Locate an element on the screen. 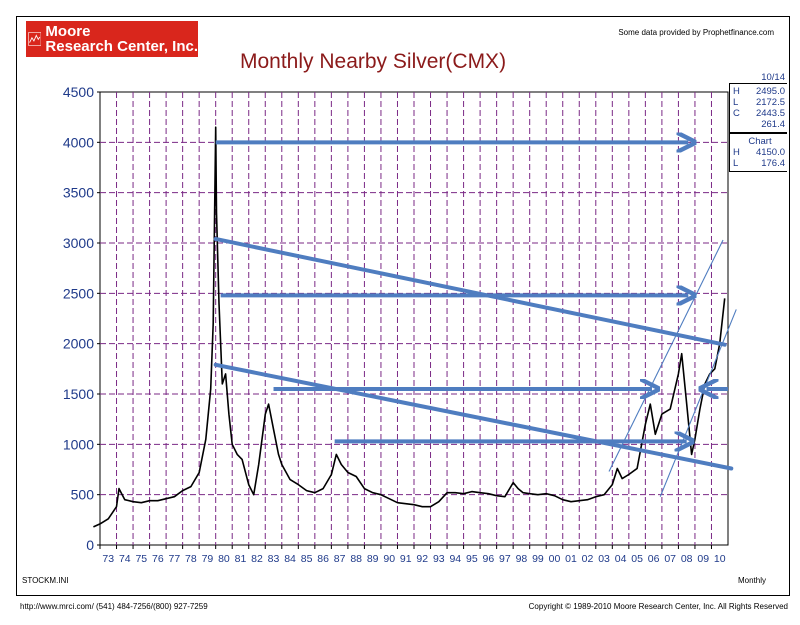 This screenshot has width=800, height=625. y-tick-label: 1500 is located at coordinates (78, 394).